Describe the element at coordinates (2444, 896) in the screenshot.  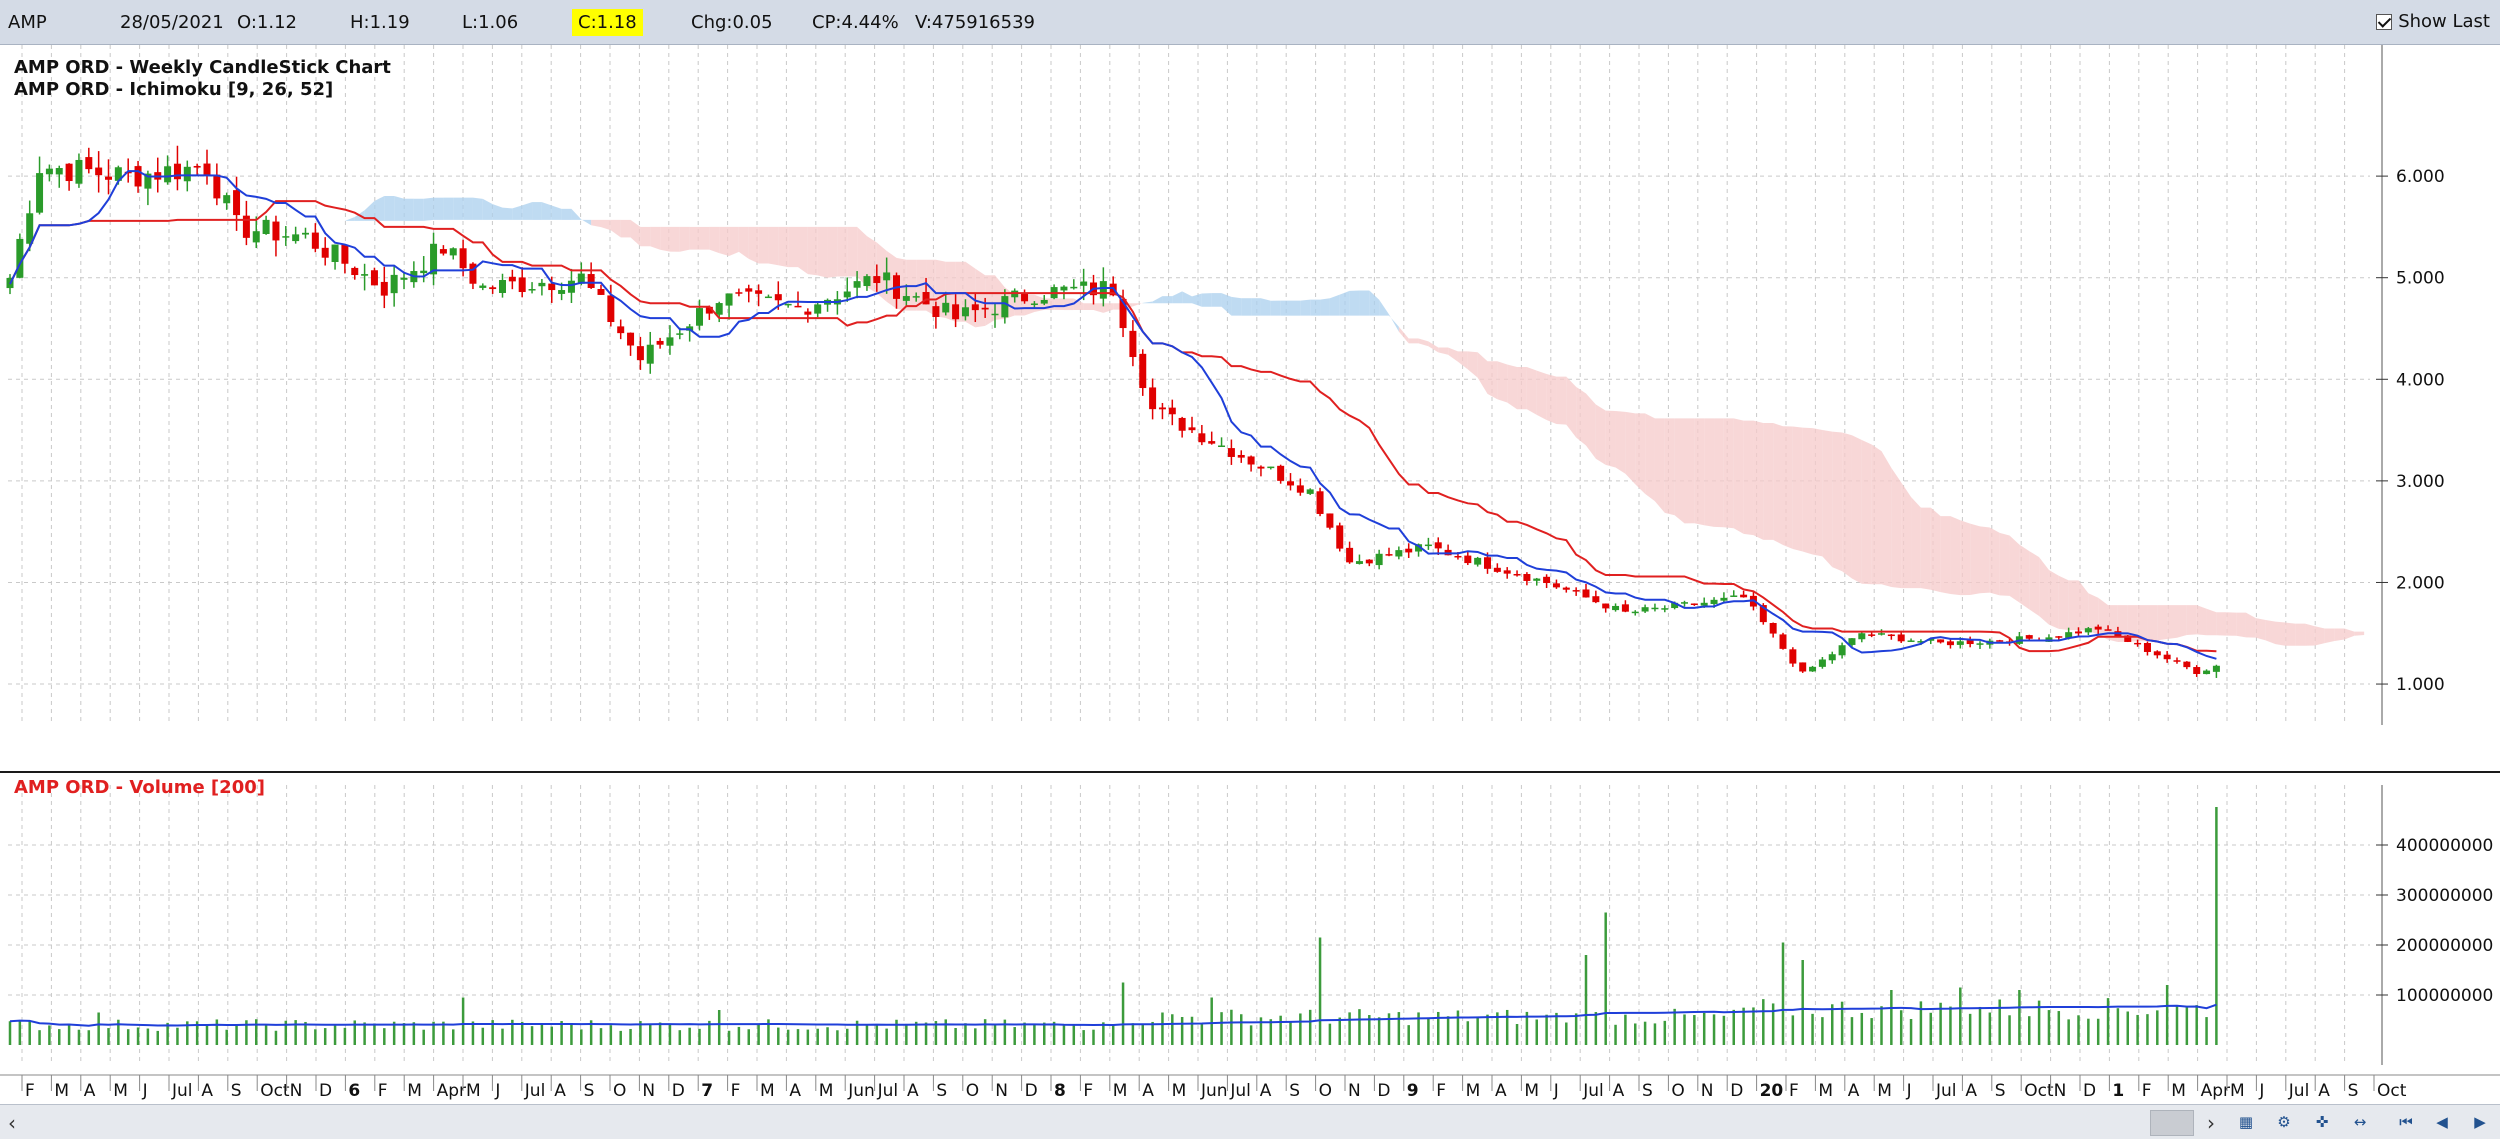
I see `y-tick-label: 300000000` at that location.